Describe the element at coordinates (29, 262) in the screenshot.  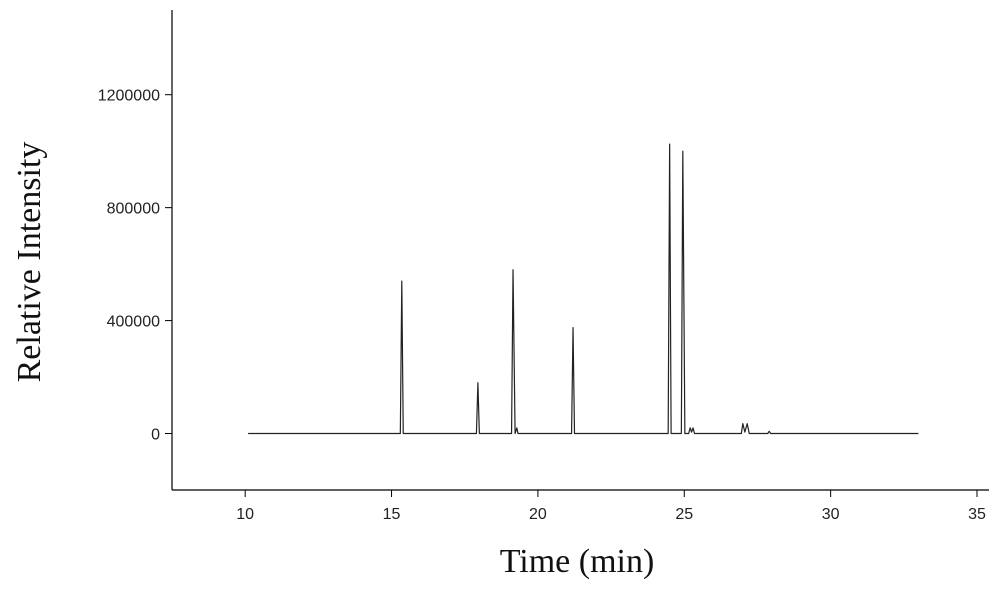
I see `y-axis-title: Relative Intensity` at that location.